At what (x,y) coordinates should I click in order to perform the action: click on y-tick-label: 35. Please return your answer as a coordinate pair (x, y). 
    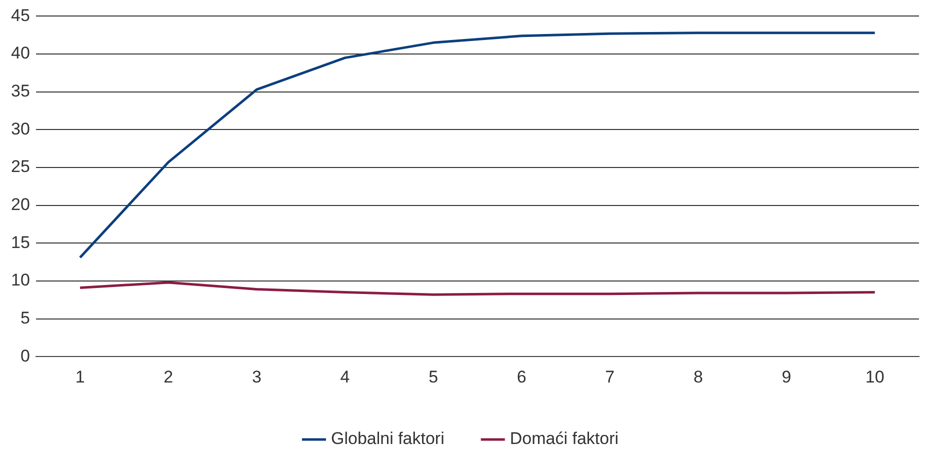
    Looking at the image, I should click on (20, 91).